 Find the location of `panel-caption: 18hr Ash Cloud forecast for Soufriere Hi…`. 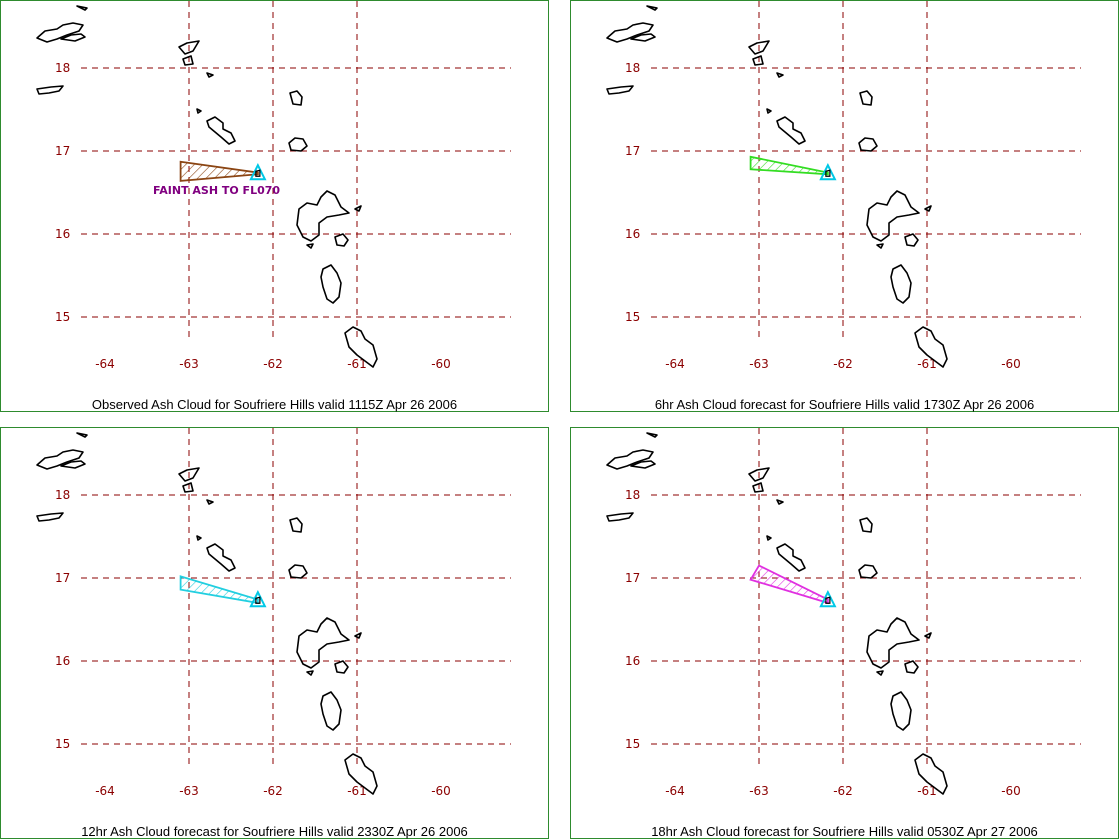

panel-caption: 18hr Ash Cloud forecast for Soufriere Hi… is located at coordinates (844, 831).